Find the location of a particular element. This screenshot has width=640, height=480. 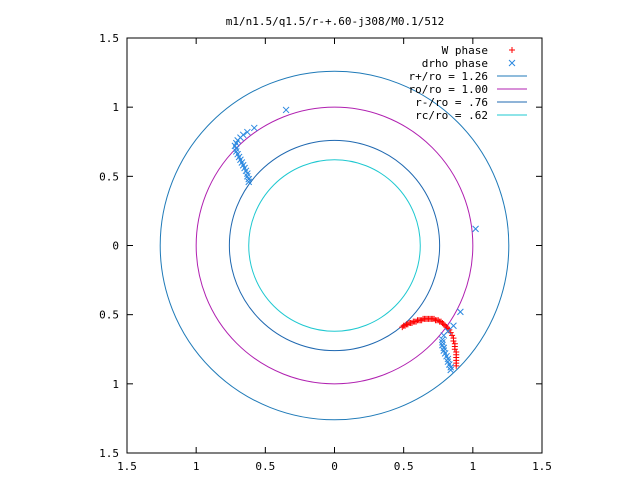

chart-title: m1/n1.5/q1.5/r-+.60-j308/M0.1/512 is located at coordinates (335, 21).